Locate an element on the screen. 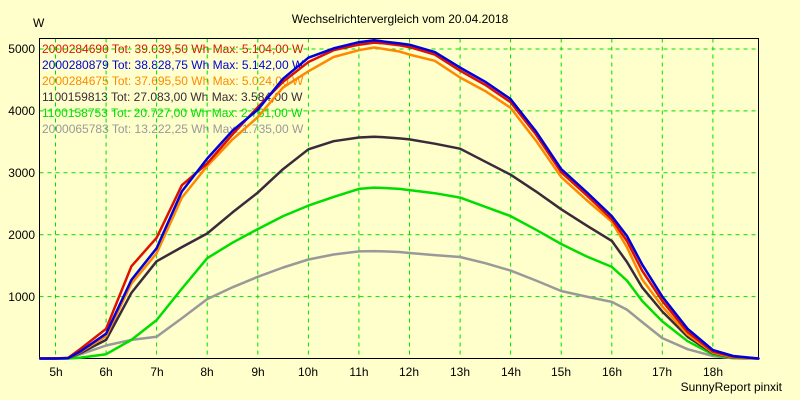 The image size is (800, 400). x-tick-label: 12h is located at coordinates (409, 372).